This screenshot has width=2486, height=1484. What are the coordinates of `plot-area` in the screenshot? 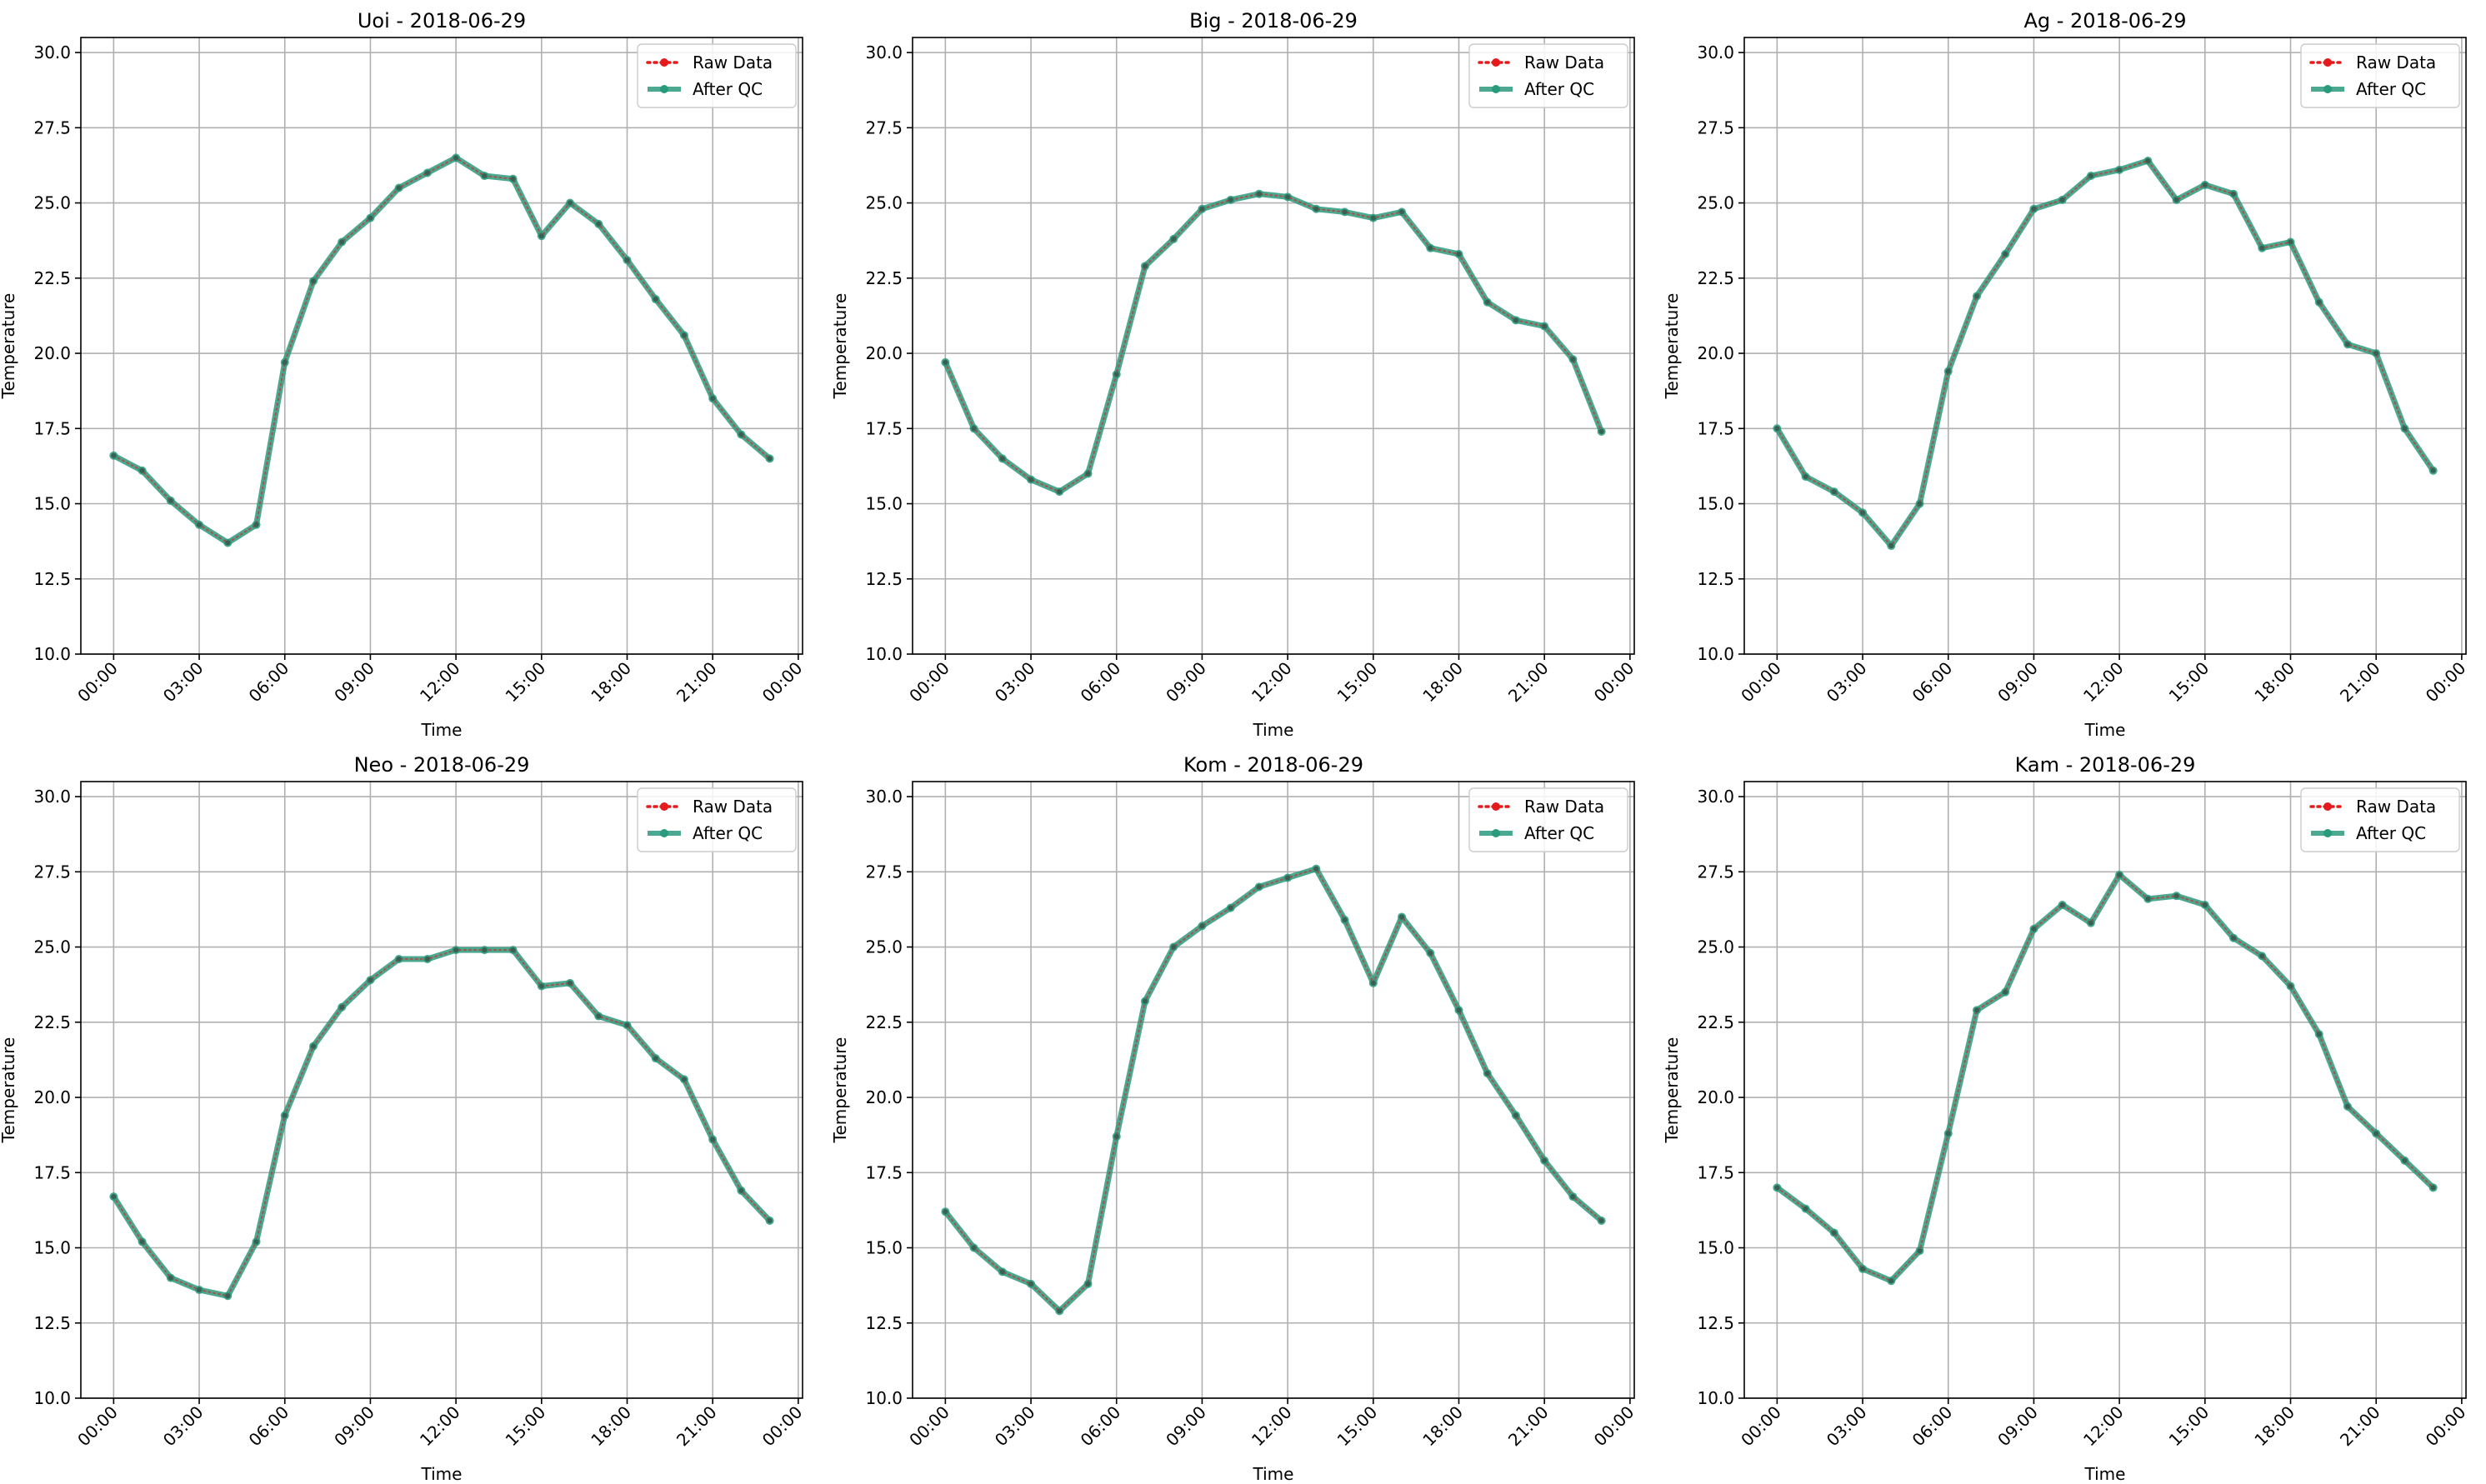 It's located at (442, 1090).